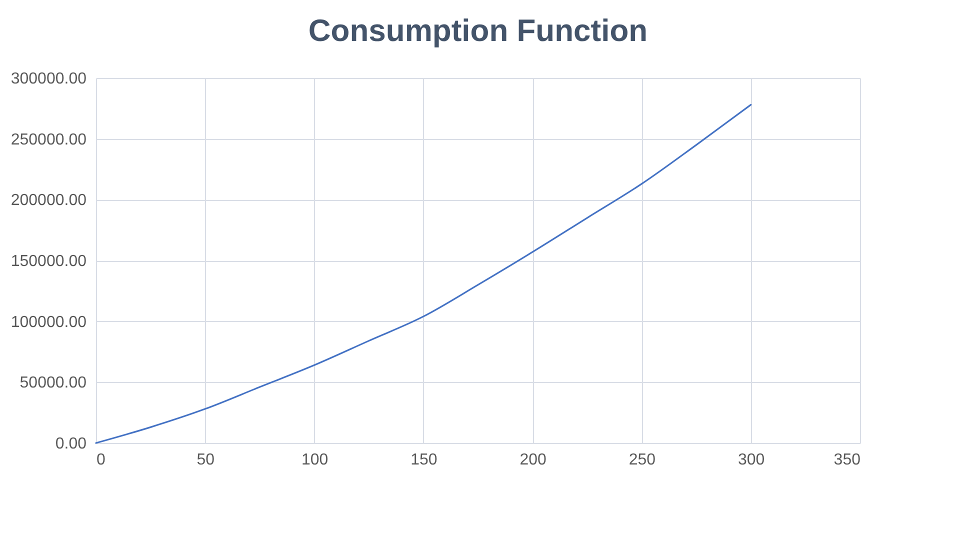  What do you see at coordinates (533, 460) in the screenshot?
I see `x-tick-label: 200` at bounding box center [533, 460].